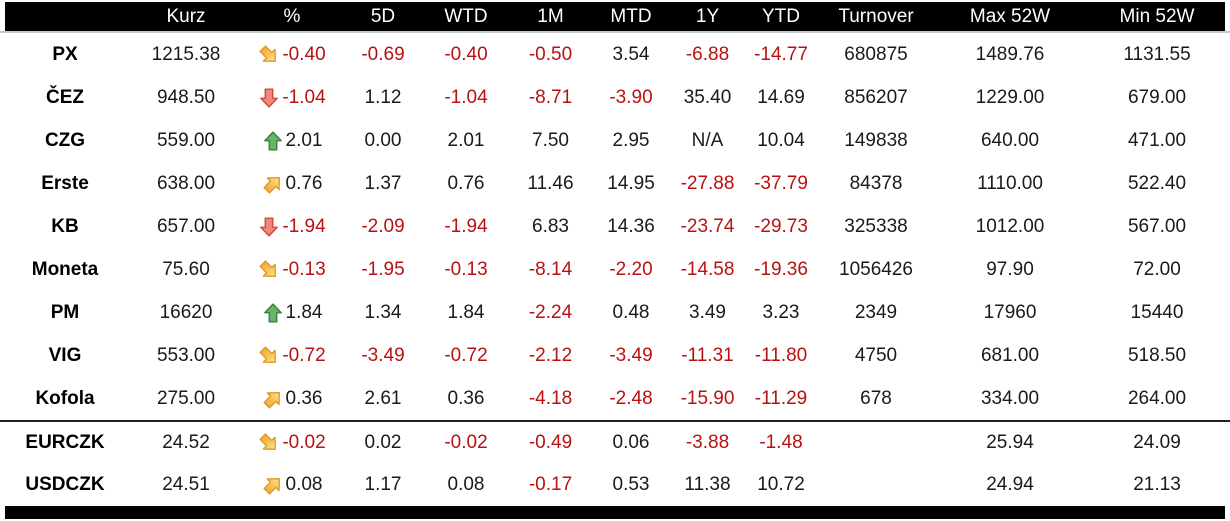 The width and height of the screenshot is (1230, 521). What do you see at coordinates (466, 484) in the screenshot?
I see `wtd-value: 0.08` at bounding box center [466, 484].